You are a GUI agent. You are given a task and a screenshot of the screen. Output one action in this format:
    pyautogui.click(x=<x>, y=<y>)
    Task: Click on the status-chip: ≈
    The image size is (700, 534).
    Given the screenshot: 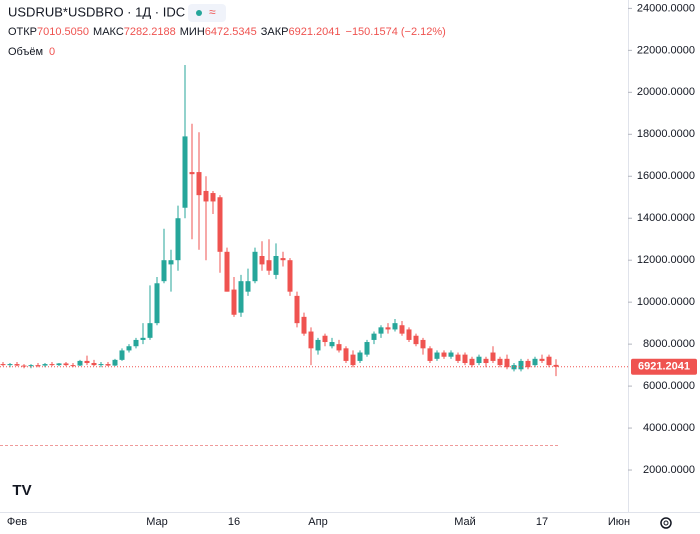 What is the action you would take?
    pyautogui.click(x=207, y=13)
    